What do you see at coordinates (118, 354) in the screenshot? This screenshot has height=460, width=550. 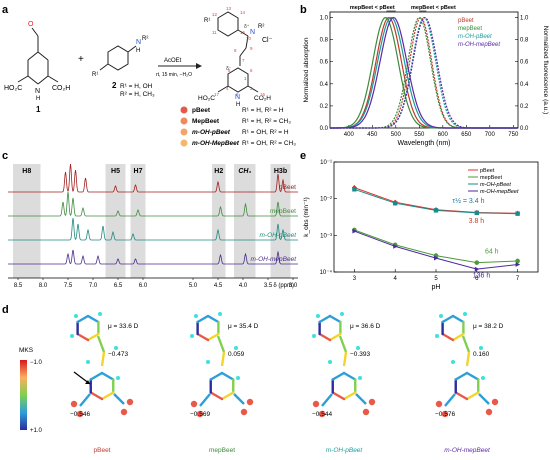 I see `charge-value-1: −0.473` at bounding box center [118, 354].